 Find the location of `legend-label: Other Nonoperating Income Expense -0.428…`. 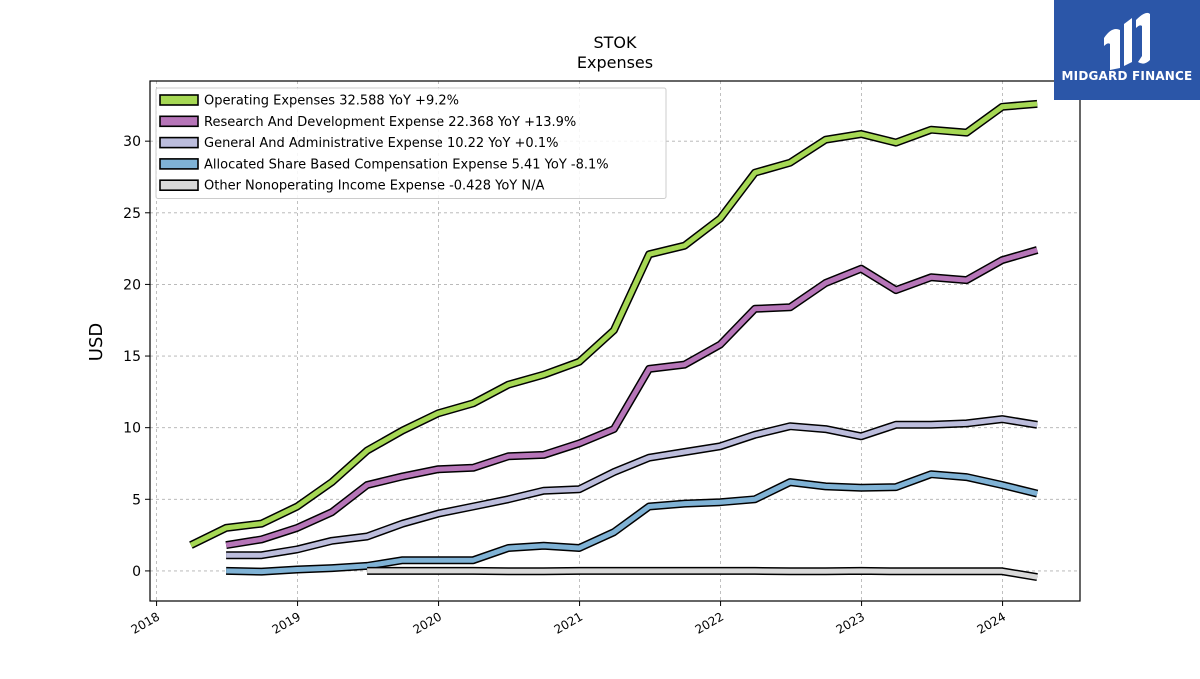

legend-label: Other Nonoperating Income Expense -0.428… is located at coordinates (374, 186).